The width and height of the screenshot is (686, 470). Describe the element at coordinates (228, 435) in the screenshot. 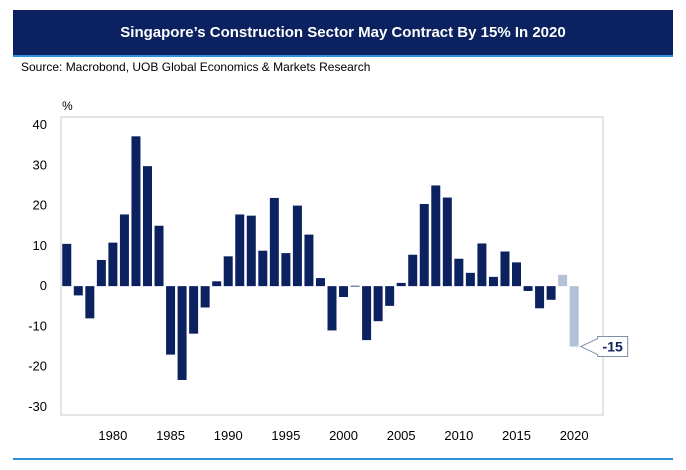

I see `x-tick-label: 1990` at that location.